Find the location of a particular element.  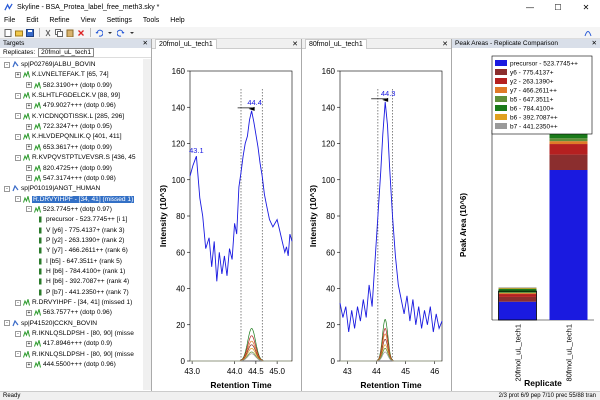

redo-icon is located at coordinates (120, 32).